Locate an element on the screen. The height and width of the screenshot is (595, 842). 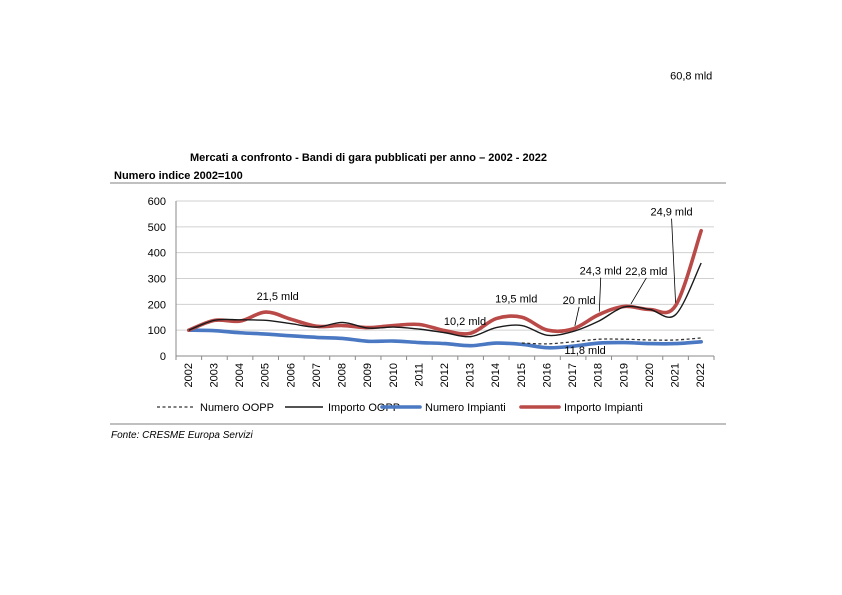
x-tick-label: 2019 is located at coordinates (624, 375).